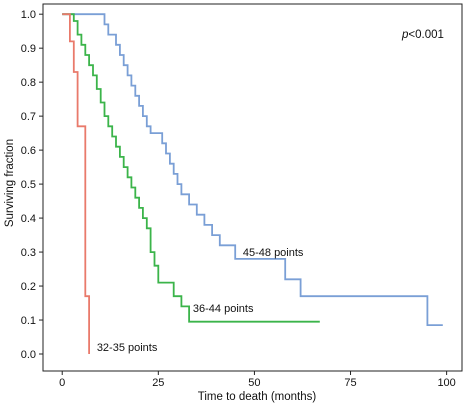 This screenshot has height=405, width=474. What do you see at coordinates (426, 35) in the screenshot?
I see `p-value-text: <0.001` at bounding box center [426, 35].